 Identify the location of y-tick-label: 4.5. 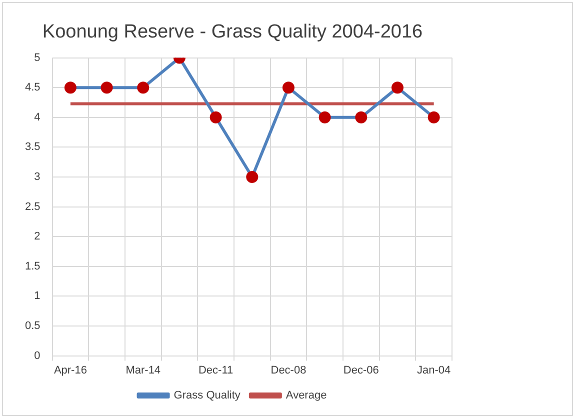
(32, 88).